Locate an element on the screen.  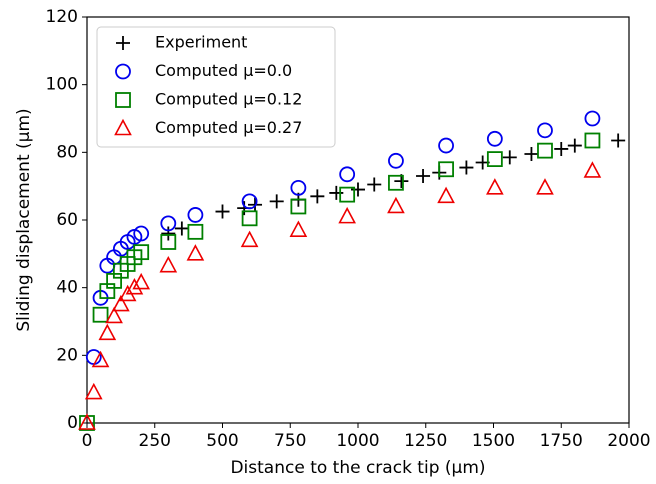
y-tick-label: 0 is located at coordinates (72, 423).